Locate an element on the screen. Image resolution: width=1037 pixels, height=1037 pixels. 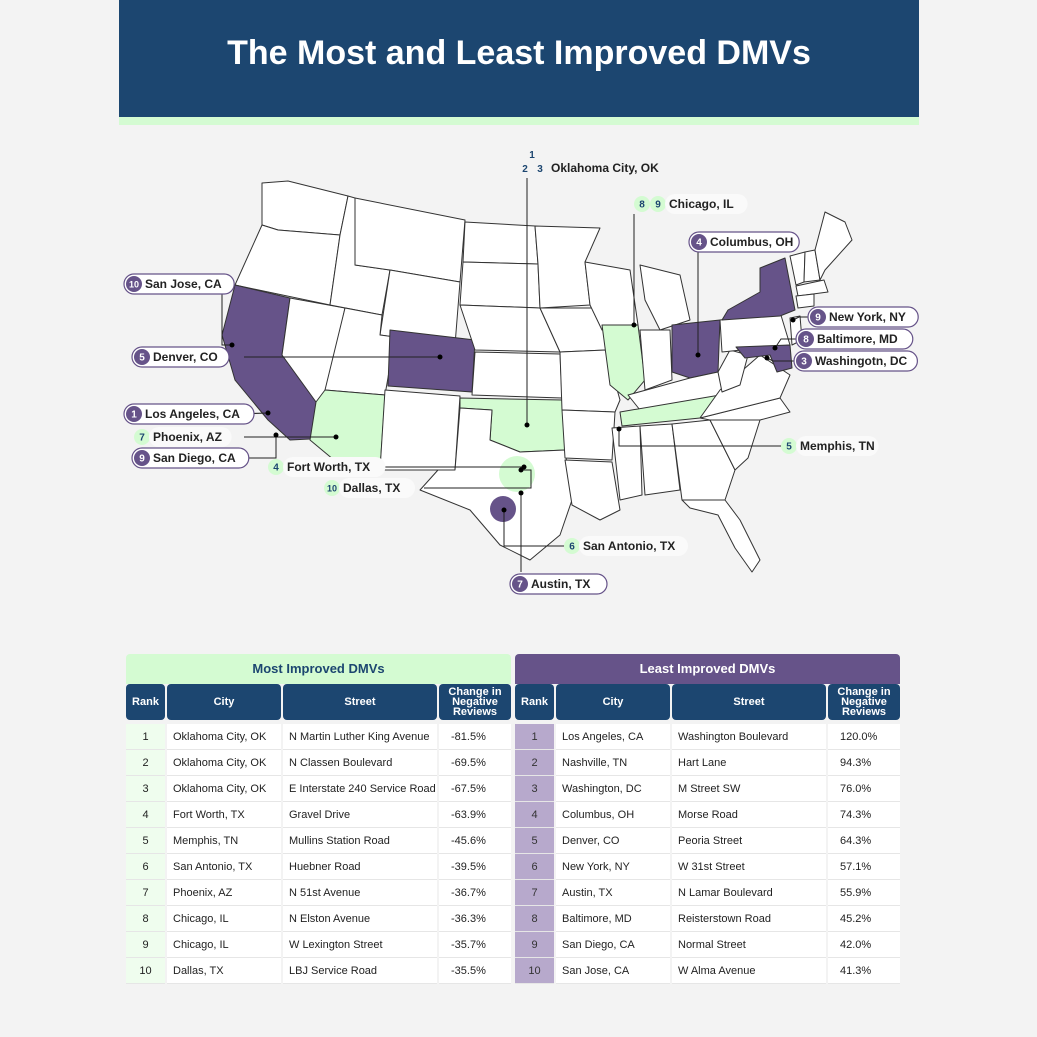
city-label: Baltimore, MD is located at coordinates (857, 339).